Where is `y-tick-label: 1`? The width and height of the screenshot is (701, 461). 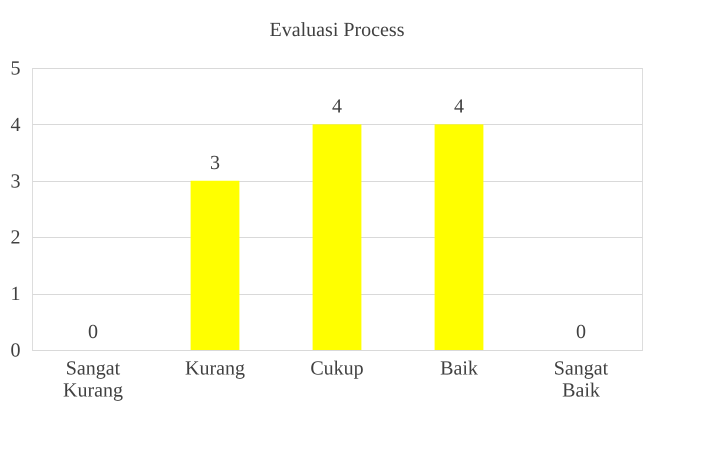
y-tick-label: 1 is located at coordinates (15, 294).